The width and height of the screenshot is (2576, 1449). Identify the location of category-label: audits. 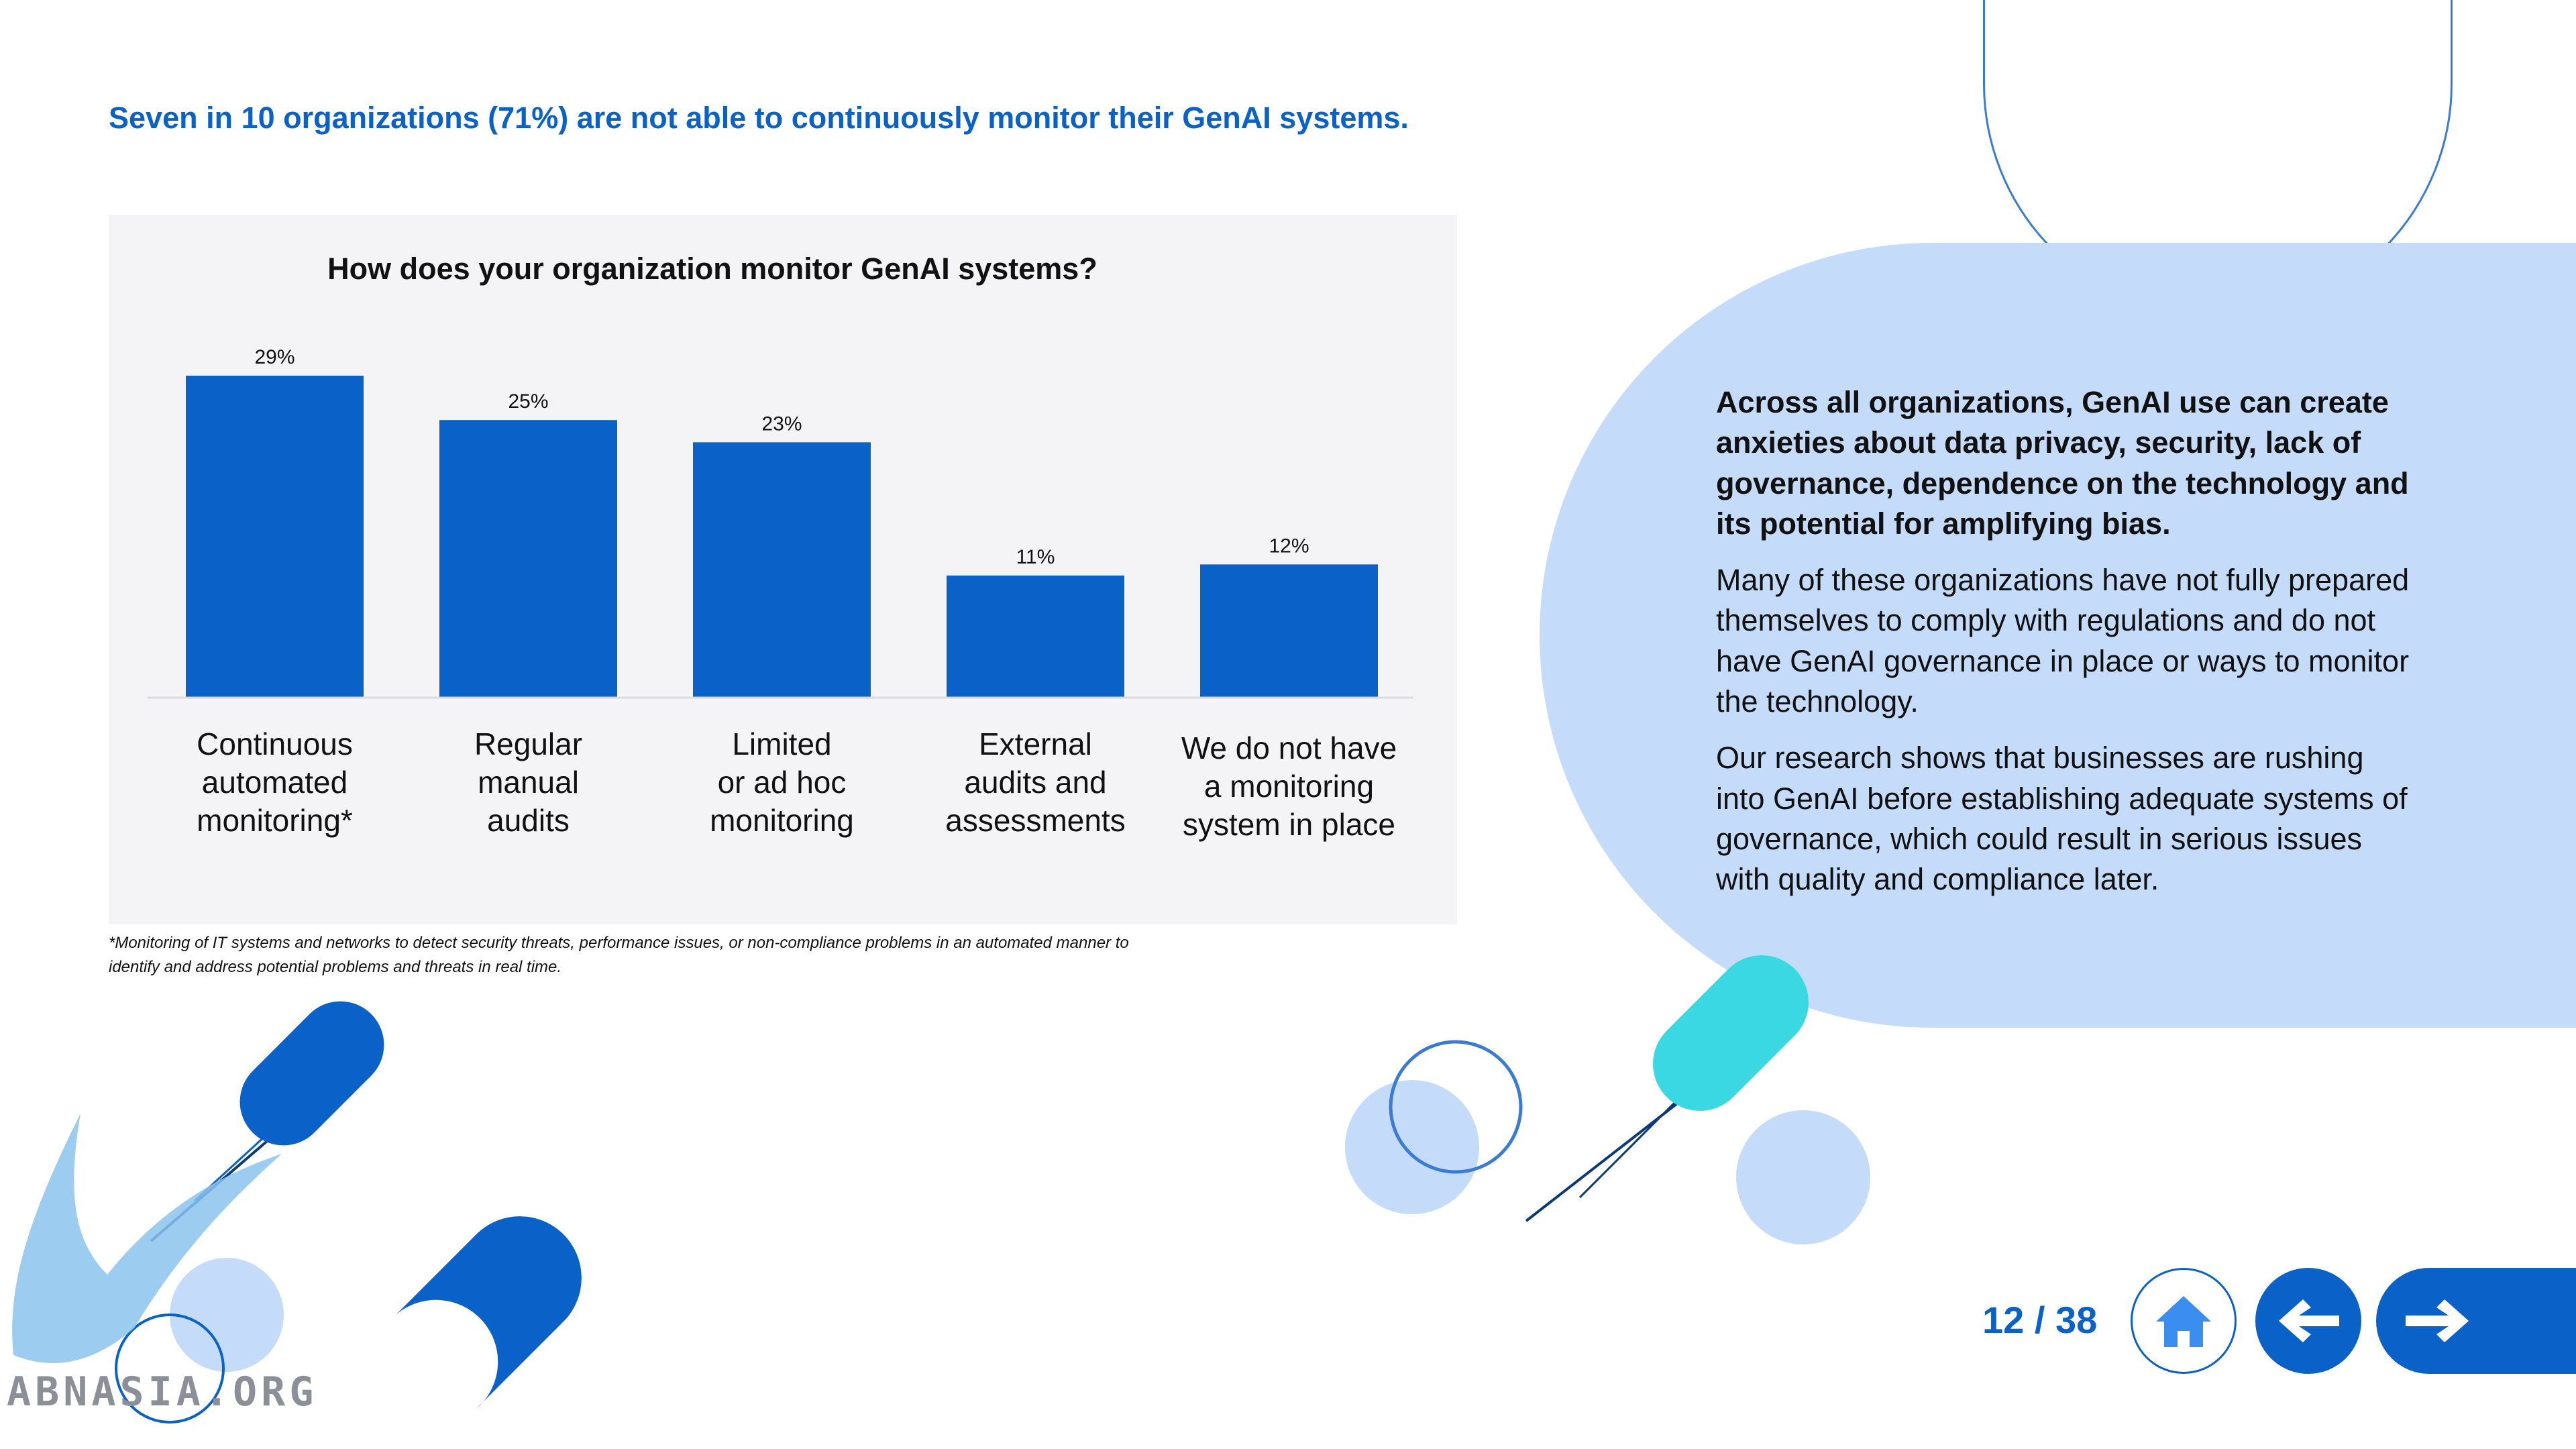
(528, 820).